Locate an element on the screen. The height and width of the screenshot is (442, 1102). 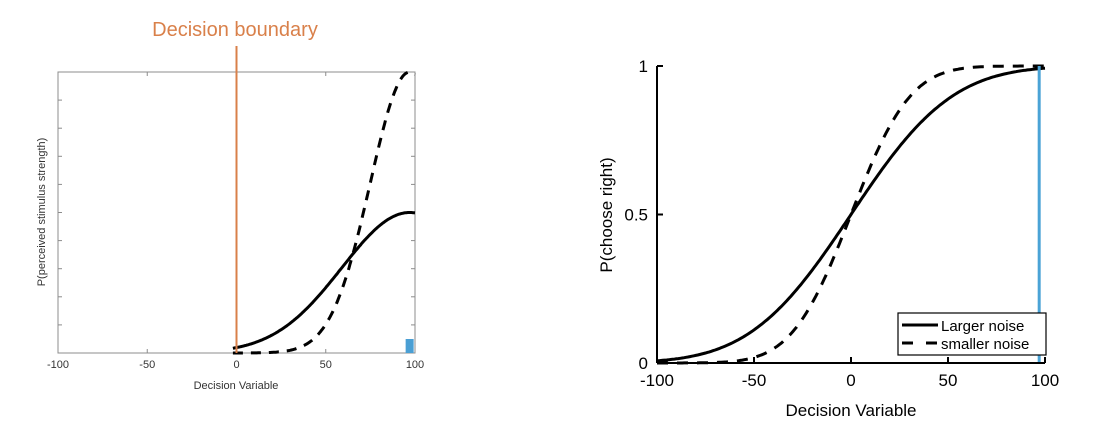
legend-box is located at coordinates (972, 334).